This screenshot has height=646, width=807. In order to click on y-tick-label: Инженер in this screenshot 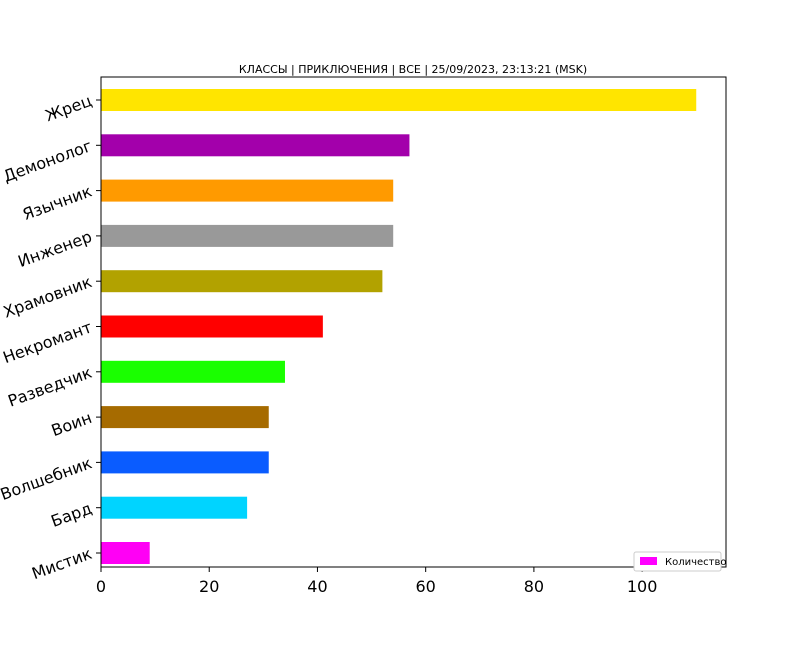, I will do `click(54, 249)`.